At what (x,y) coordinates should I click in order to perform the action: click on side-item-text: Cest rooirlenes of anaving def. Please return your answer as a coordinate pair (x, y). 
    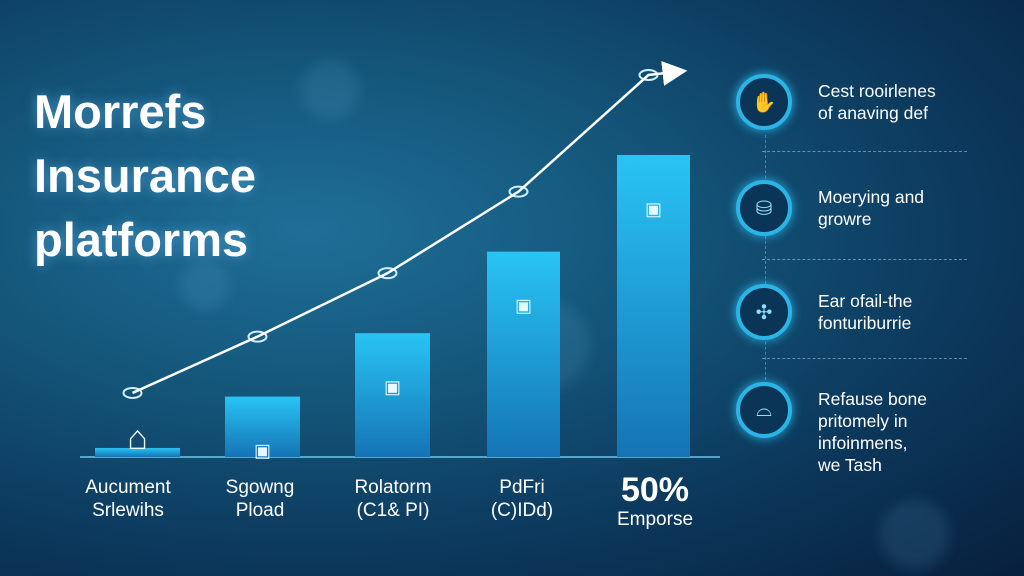
    Looking at the image, I should click on (877, 102).